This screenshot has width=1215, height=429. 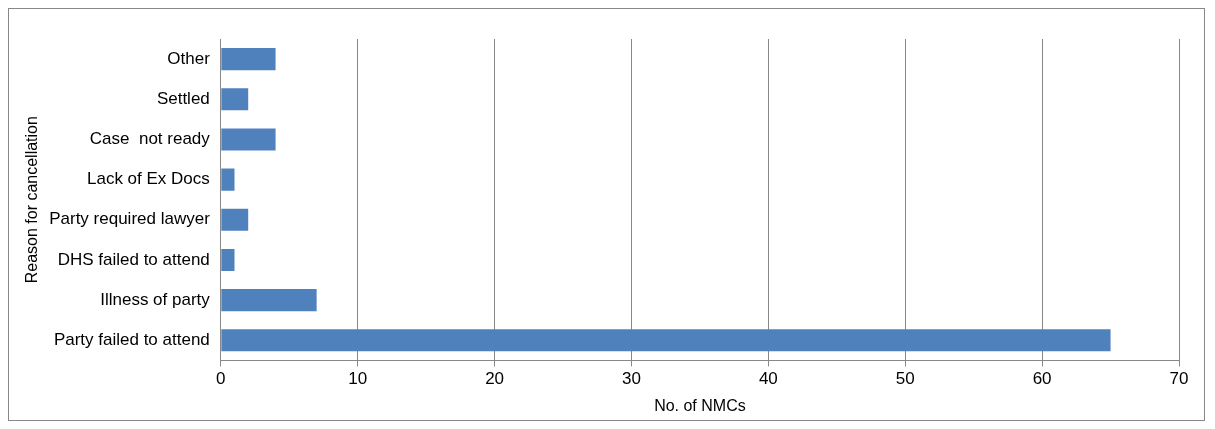 What do you see at coordinates (905, 379) in the screenshot?
I see `x-tick-label: 50` at bounding box center [905, 379].